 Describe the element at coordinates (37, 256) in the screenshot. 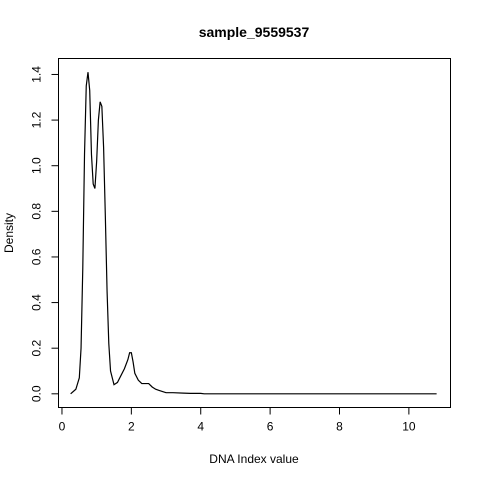

I see `y-tick-label: 0.6` at that location.